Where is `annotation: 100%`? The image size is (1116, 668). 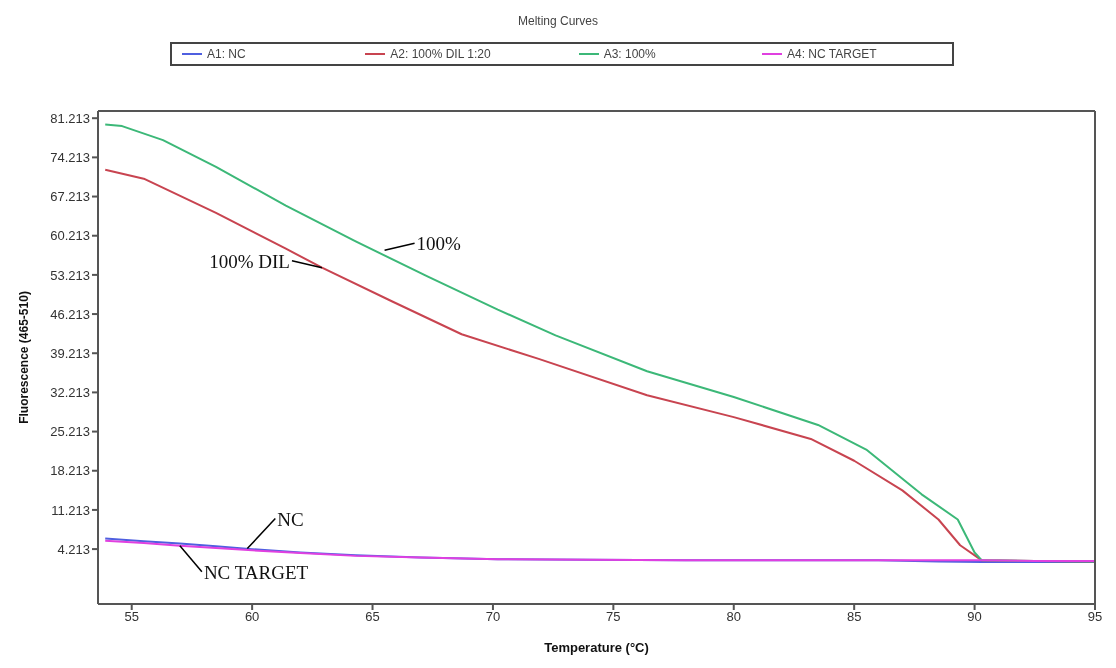 annotation: 100% is located at coordinates (439, 244).